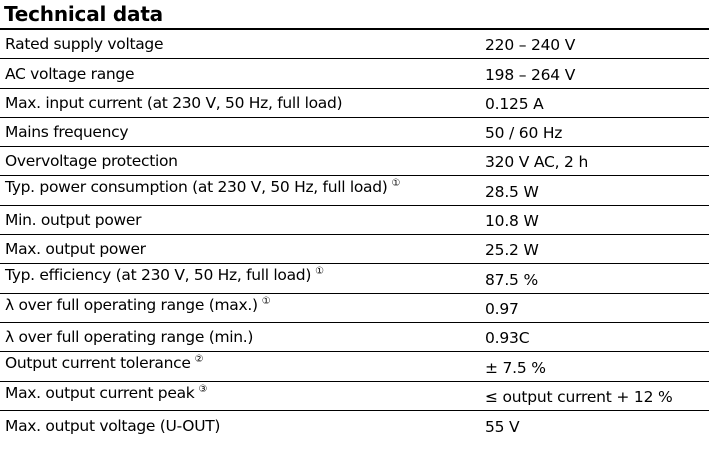 This screenshot has height=455, width=709. What do you see at coordinates (70, 73) in the screenshot?
I see `row-label: AC voltage range` at bounding box center [70, 73].